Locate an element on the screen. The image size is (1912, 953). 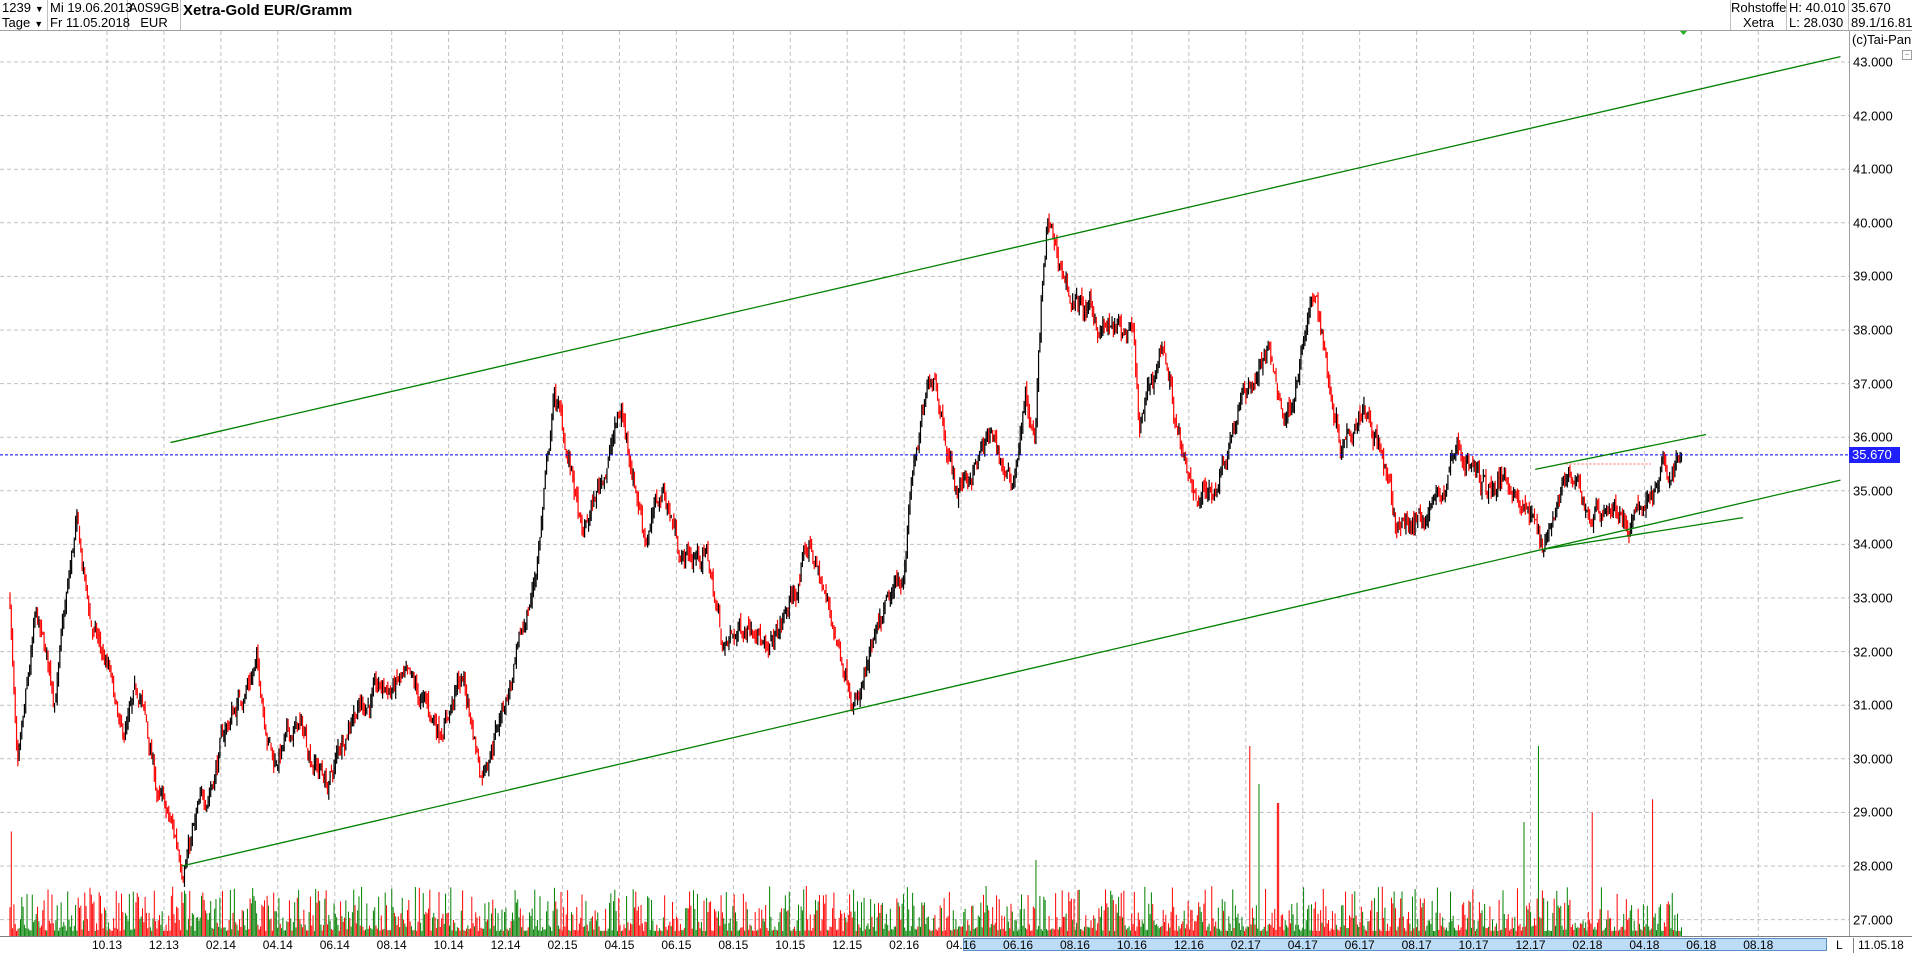
period-select: Tage is located at coordinates (16, 22).